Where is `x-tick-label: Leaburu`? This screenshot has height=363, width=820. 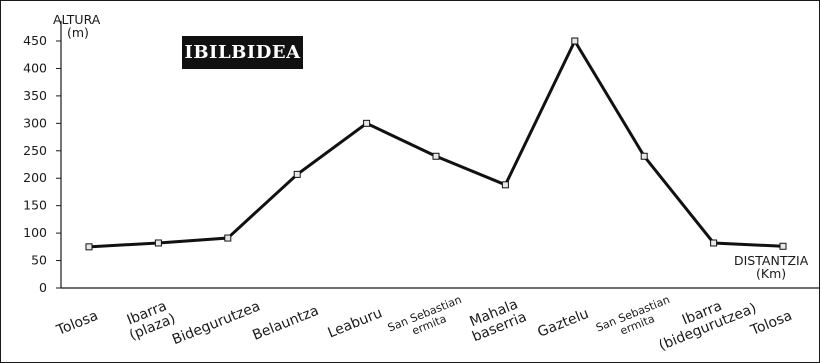
x-tick-label: Leaburu is located at coordinates (355, 323).